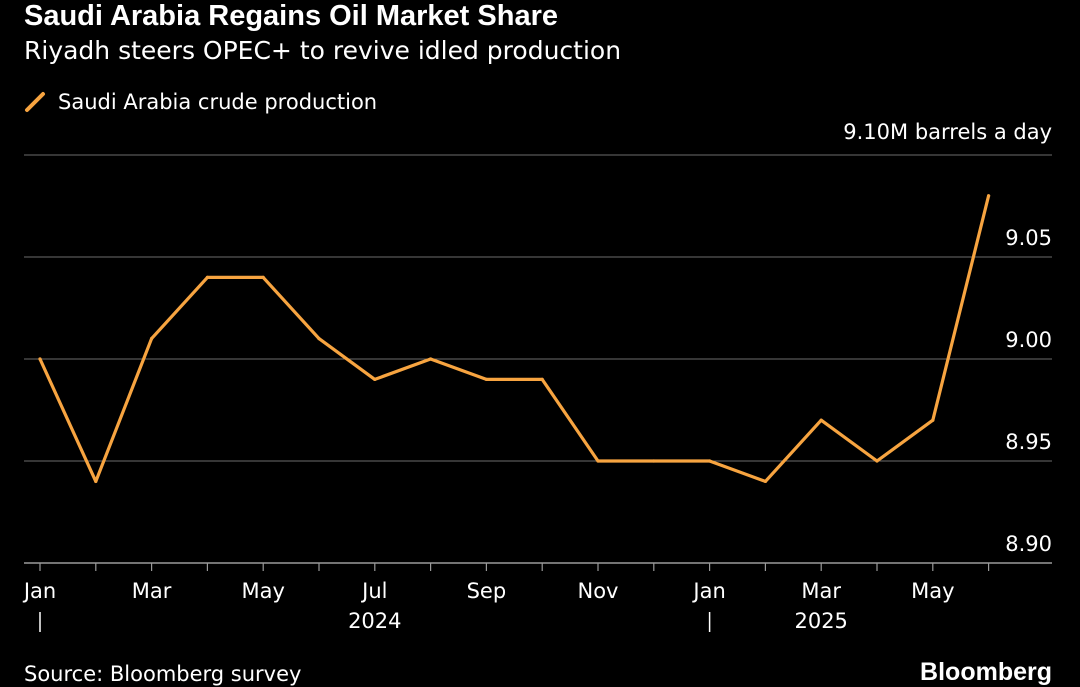 This screenshot has width=1080, height=687. I want to click on x-tick-label: Jul, so click(373, 591).